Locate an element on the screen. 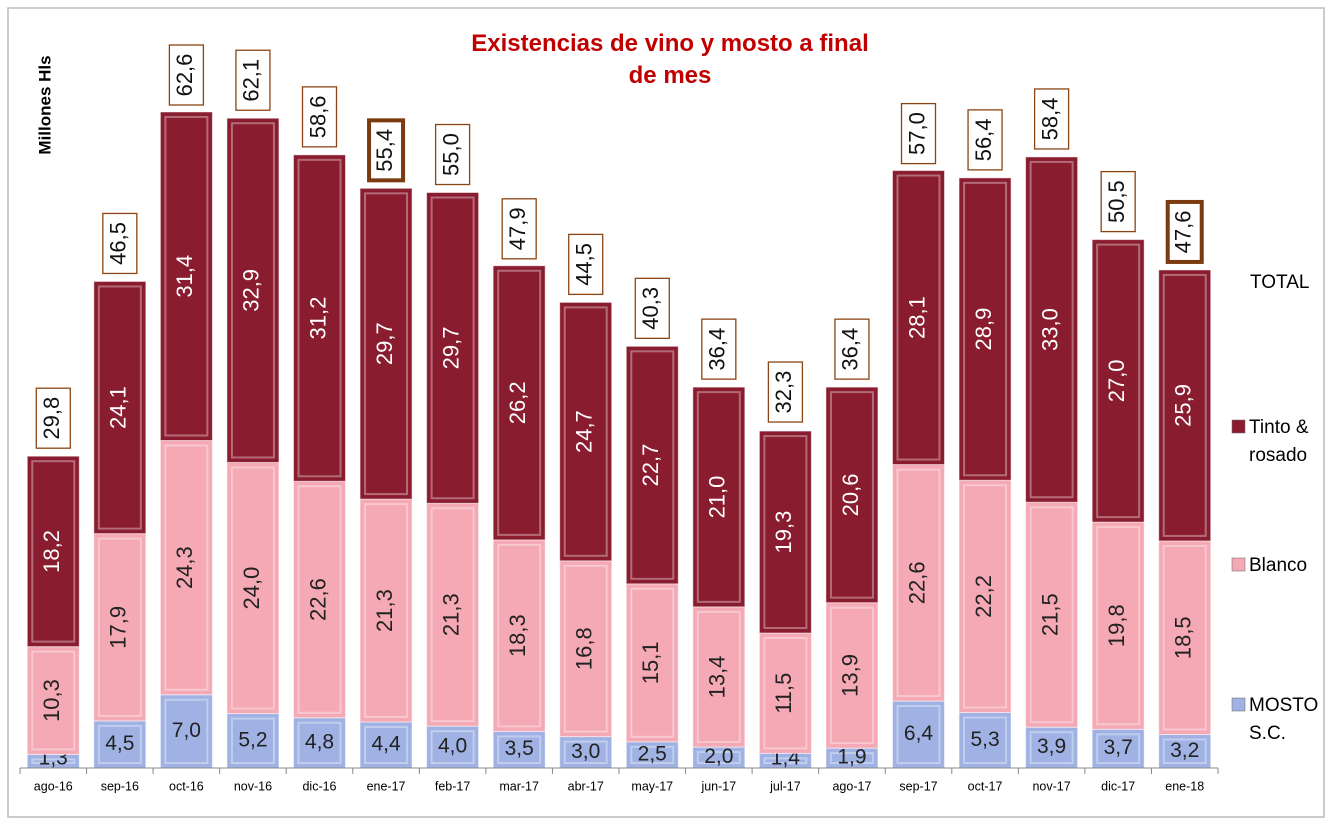 The height and width of the screenshot is (826, 1333). total-label: 58,4 is located at coordinates (1049, 119).